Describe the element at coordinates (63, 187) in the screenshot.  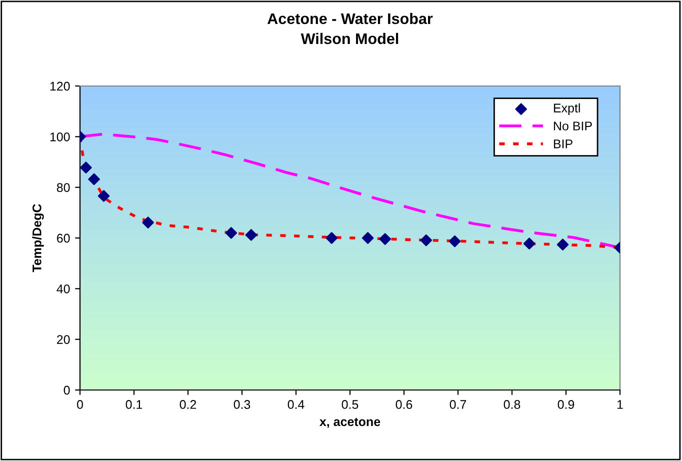
I see `y-tick-label: 80` at that location.